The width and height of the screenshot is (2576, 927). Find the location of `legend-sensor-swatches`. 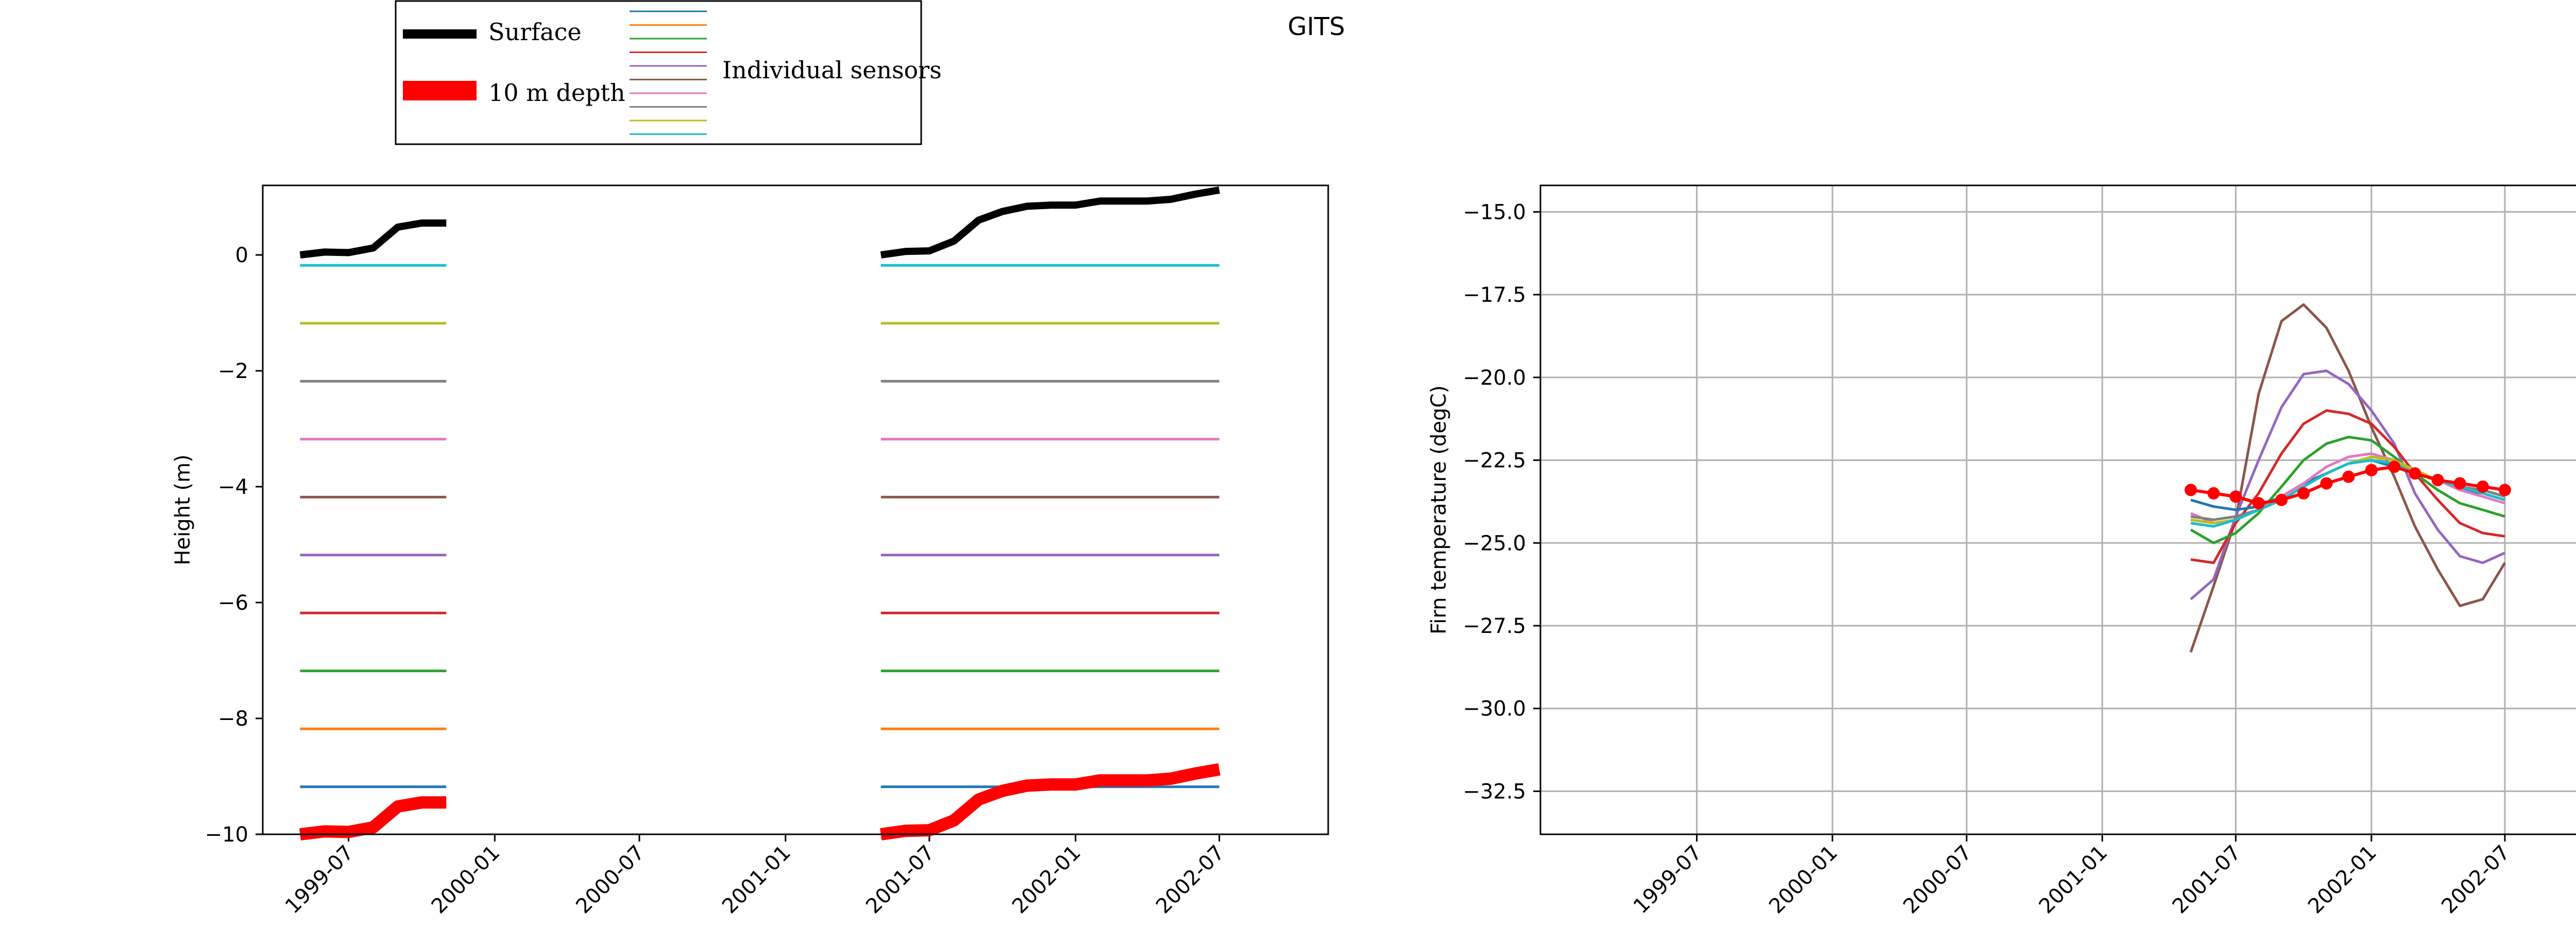

legend-sensor-swatches is located at coordinates (668, 72).